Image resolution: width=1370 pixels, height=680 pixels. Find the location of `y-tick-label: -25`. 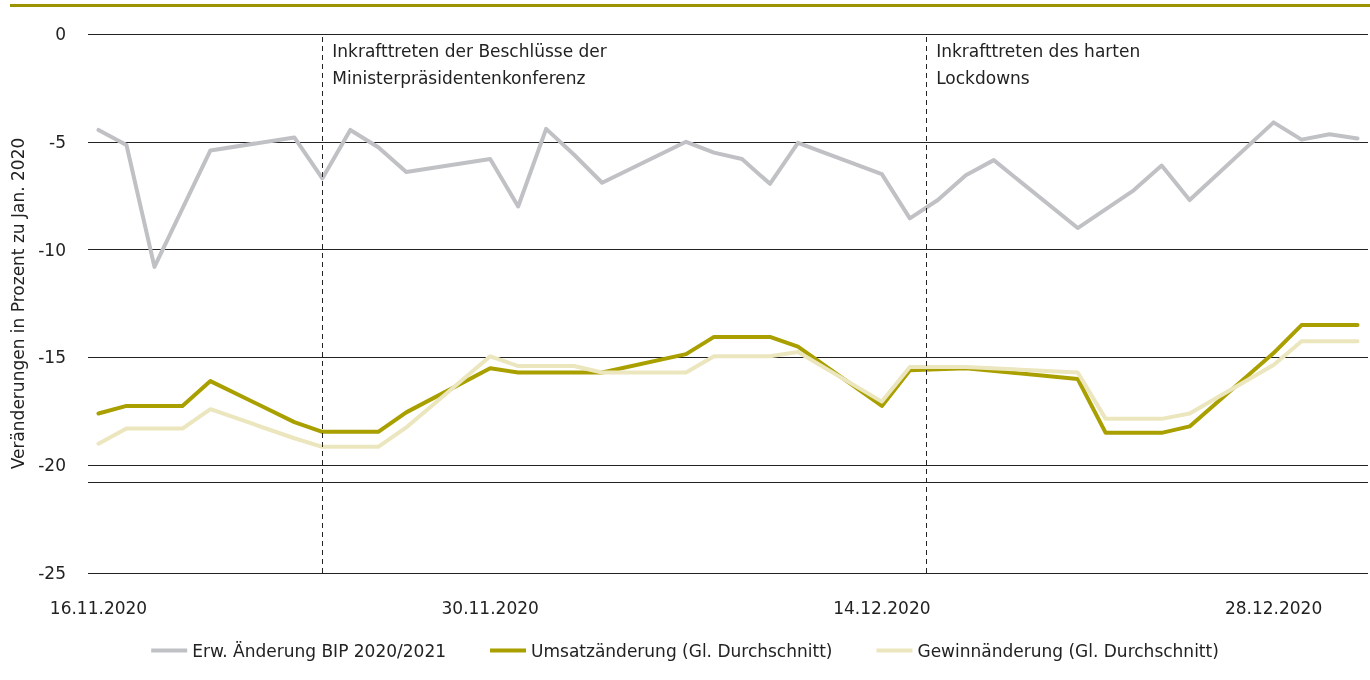

y-tick-label: -25 is located at coordinates (52, 573).